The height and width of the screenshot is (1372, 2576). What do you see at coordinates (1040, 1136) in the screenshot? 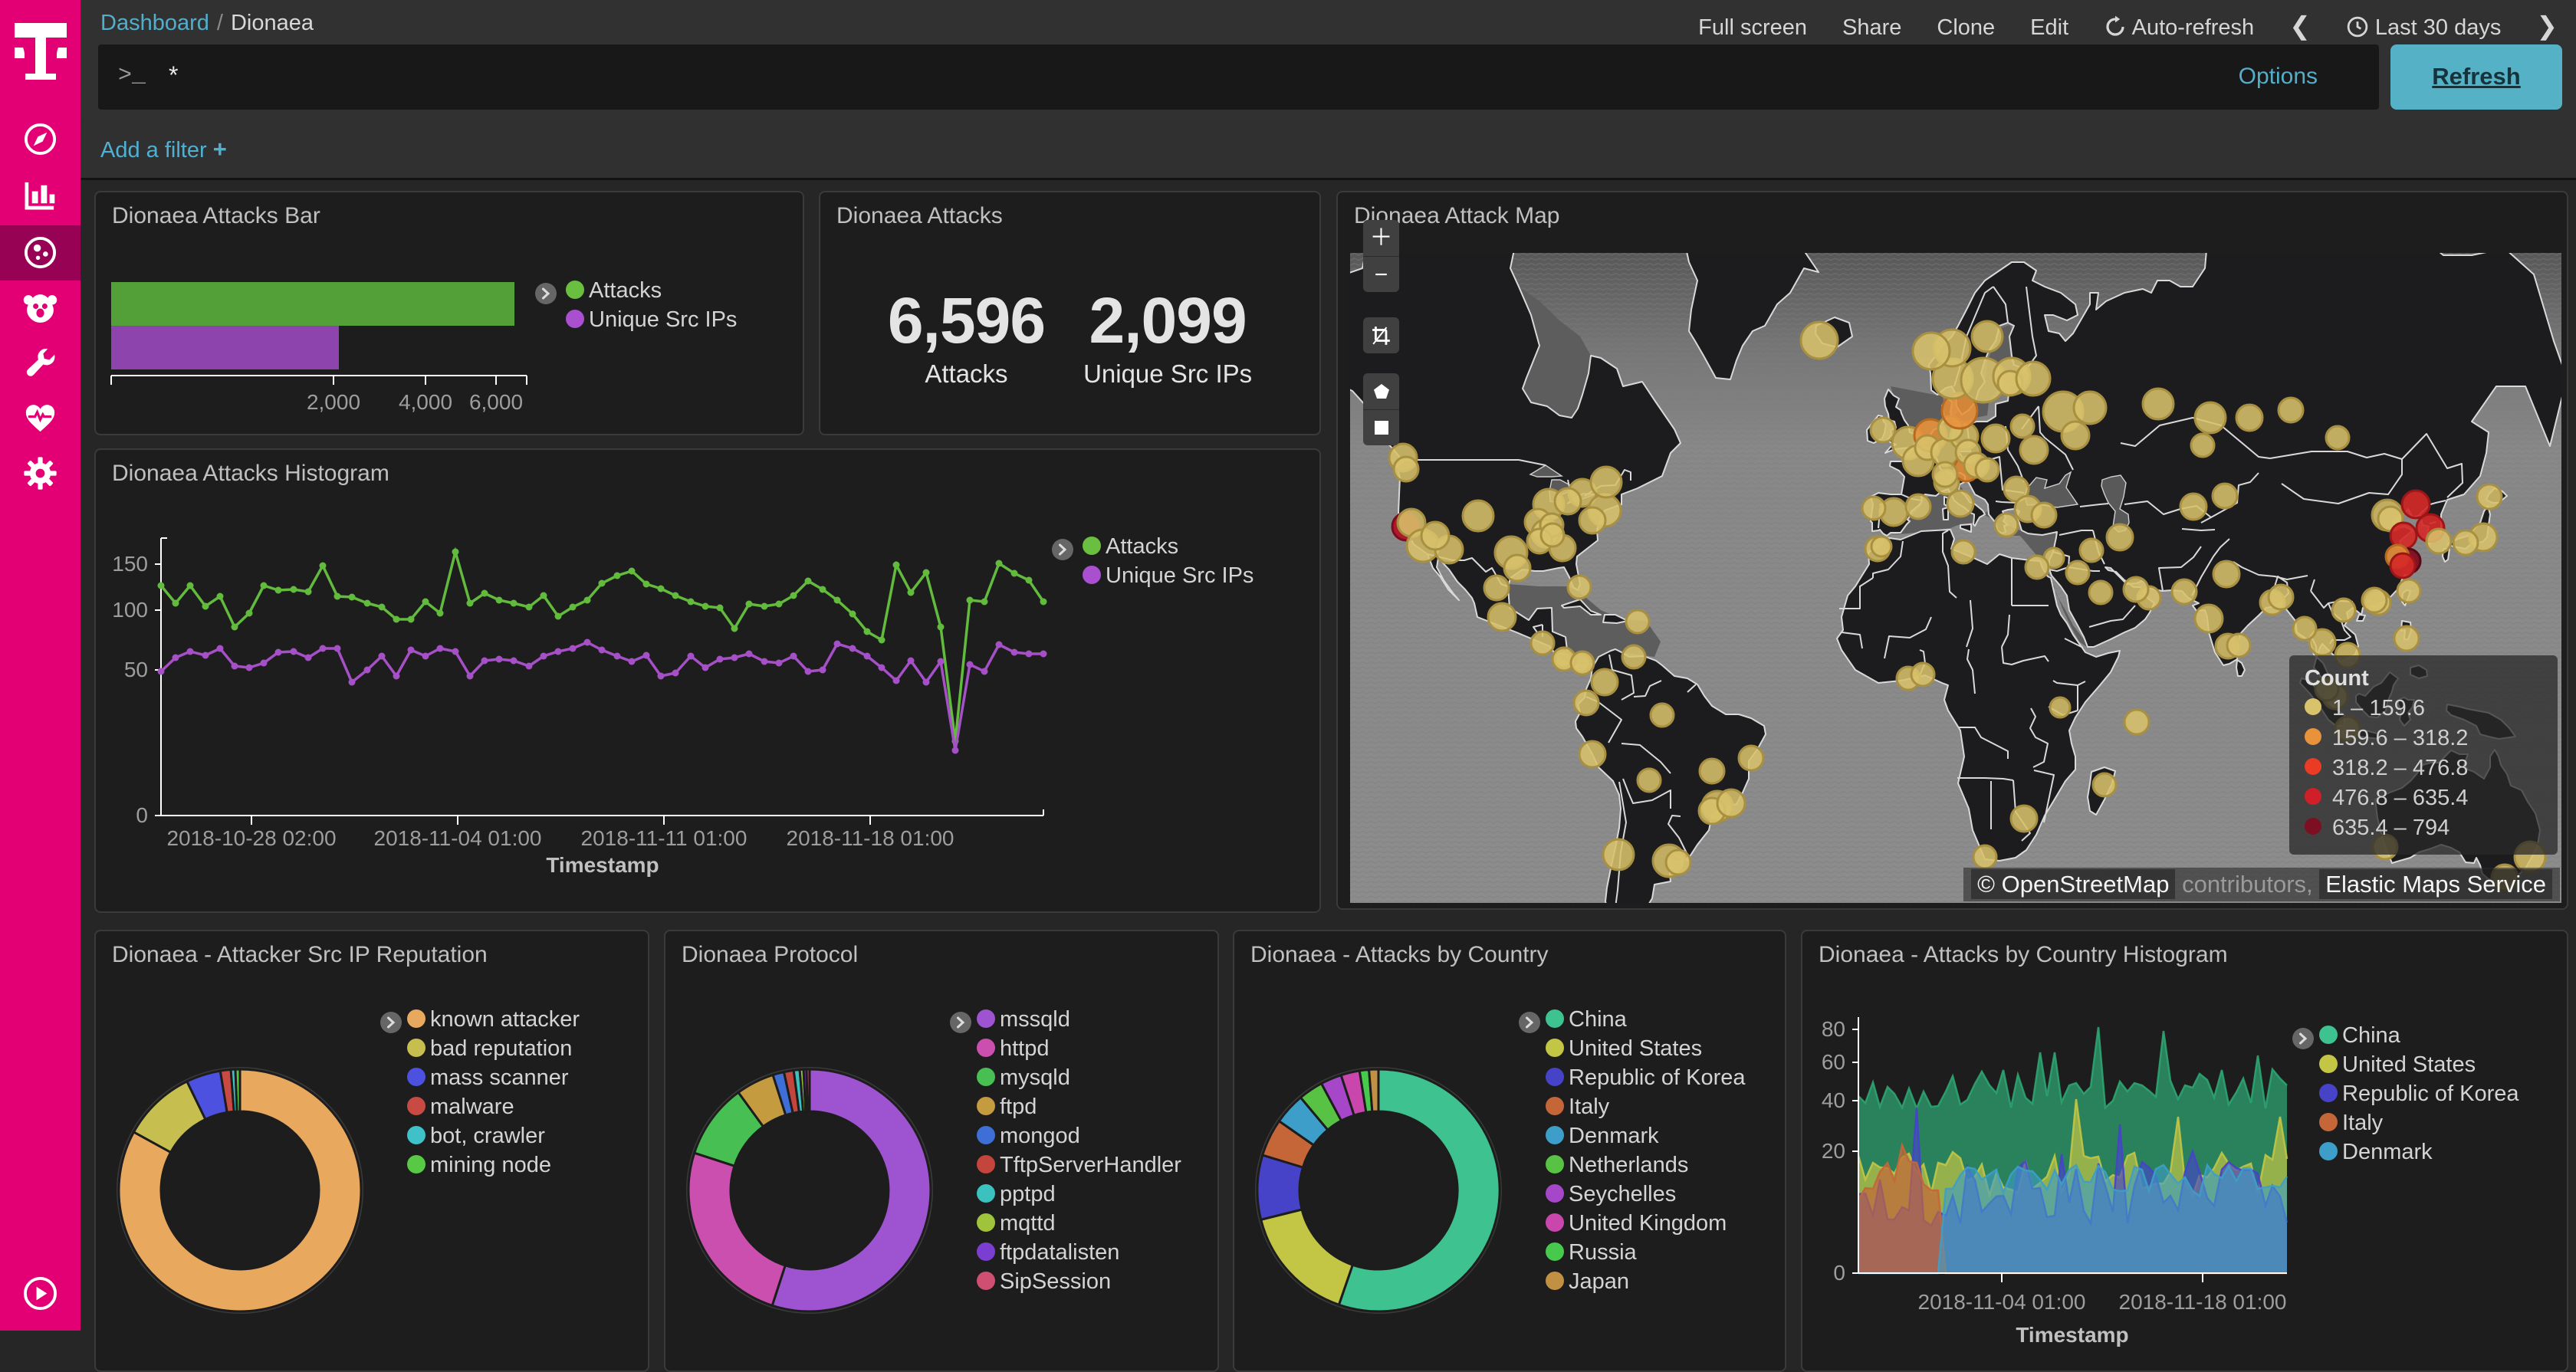
I see `svg-text: mongod` at bounding box center [1040, 1136].